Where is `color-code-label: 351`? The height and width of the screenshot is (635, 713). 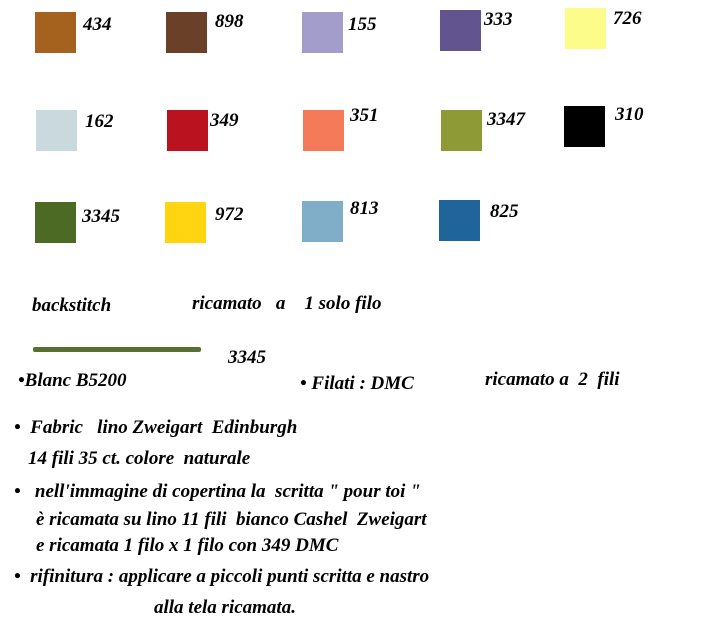
color-code-label: 351 is located at coordinates (364, 115).